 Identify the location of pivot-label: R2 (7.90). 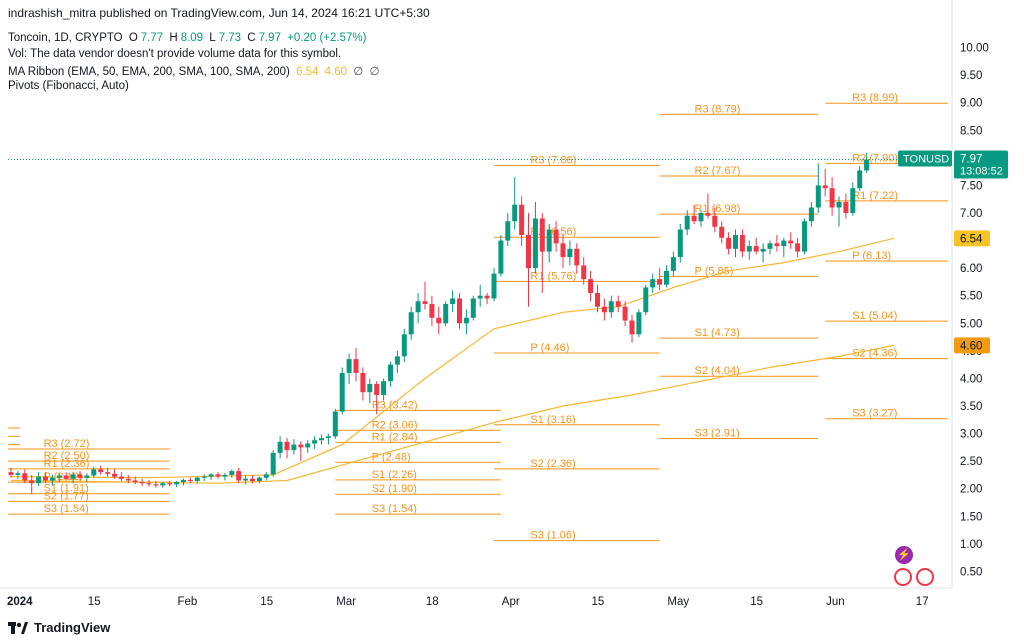
(875, 158).